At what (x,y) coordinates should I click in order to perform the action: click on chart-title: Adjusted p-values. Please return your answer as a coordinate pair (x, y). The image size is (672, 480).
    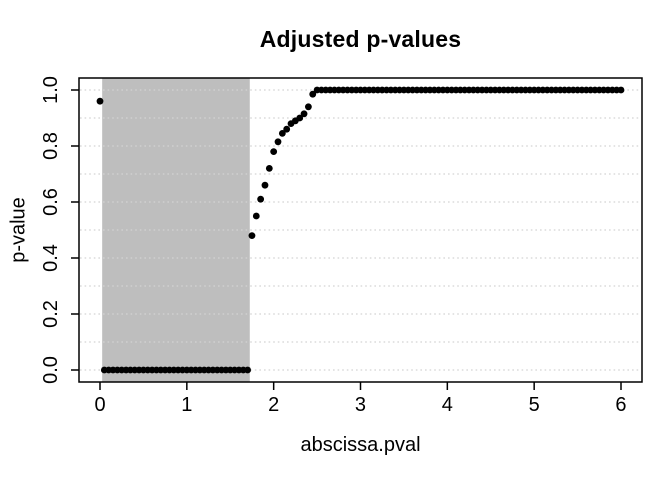
    Looking at the image, I should click on (360, 39).